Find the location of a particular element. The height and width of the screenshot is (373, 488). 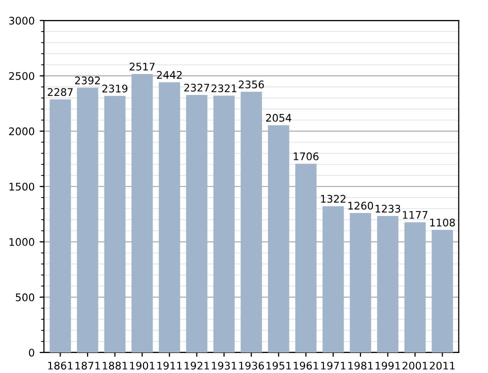

x-tick-label: 1991 is located at coordinates (388, 366).